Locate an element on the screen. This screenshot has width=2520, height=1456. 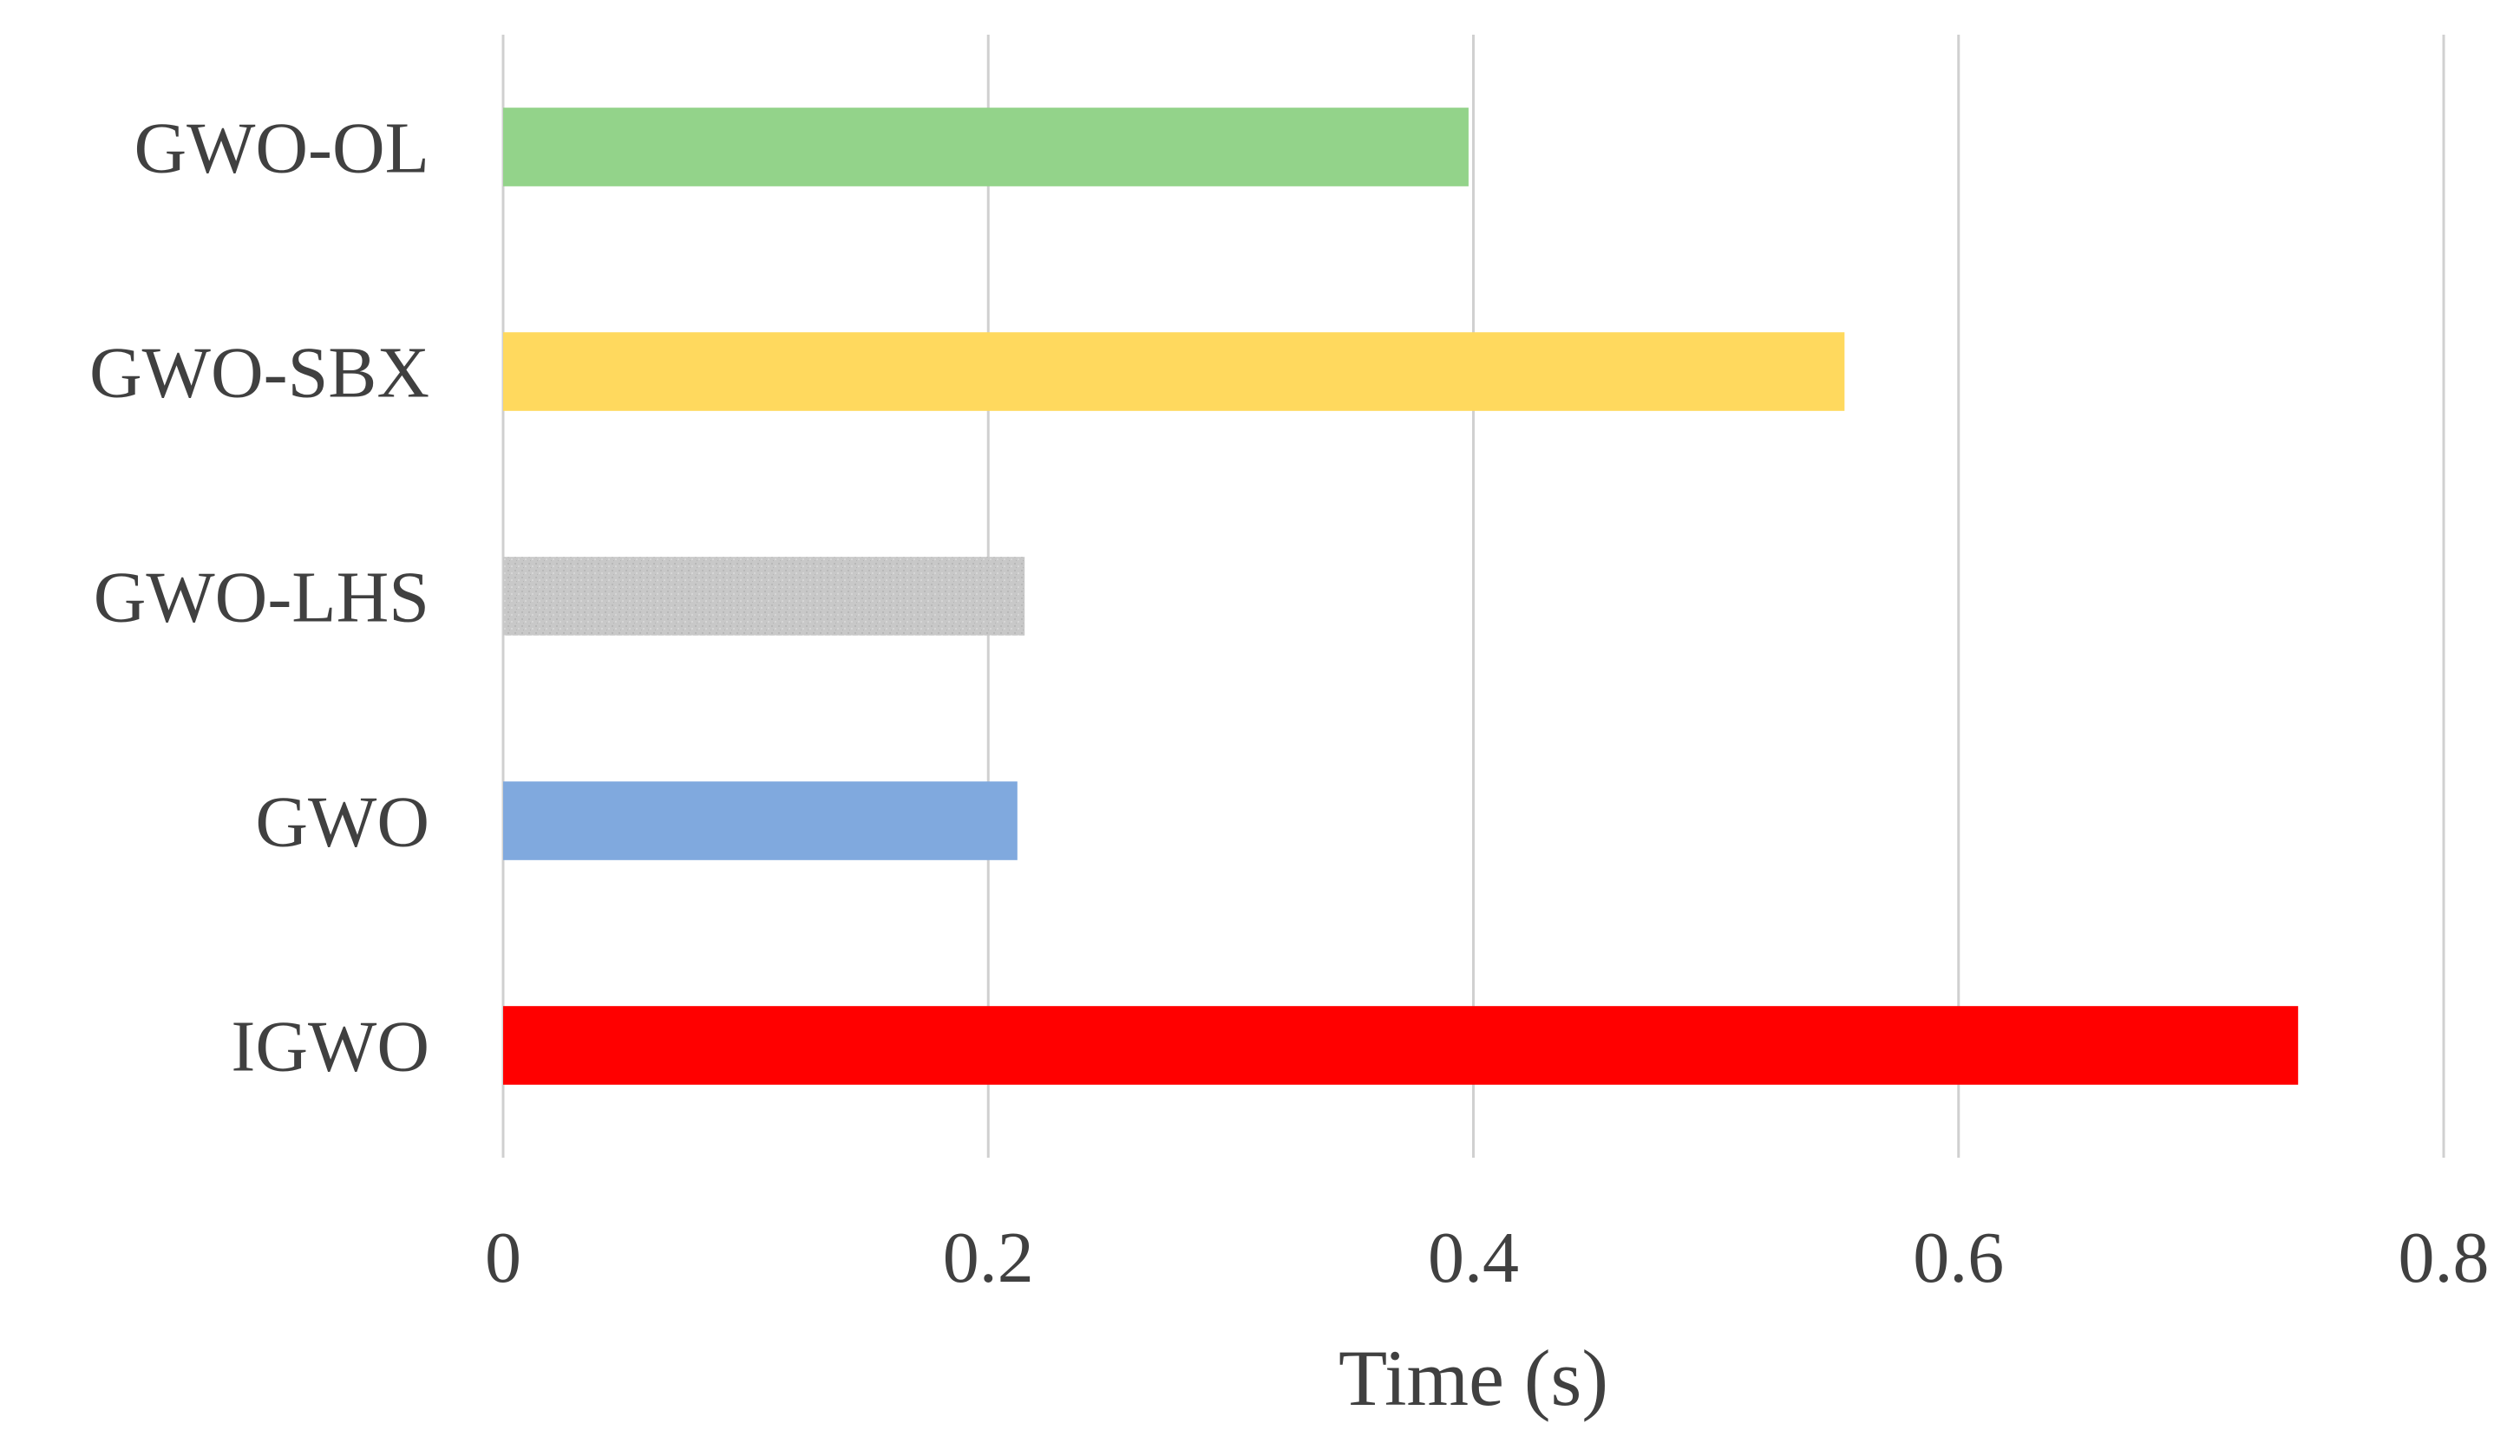
x-tick-label-0: 0 is located at coordinates (503, 1258).